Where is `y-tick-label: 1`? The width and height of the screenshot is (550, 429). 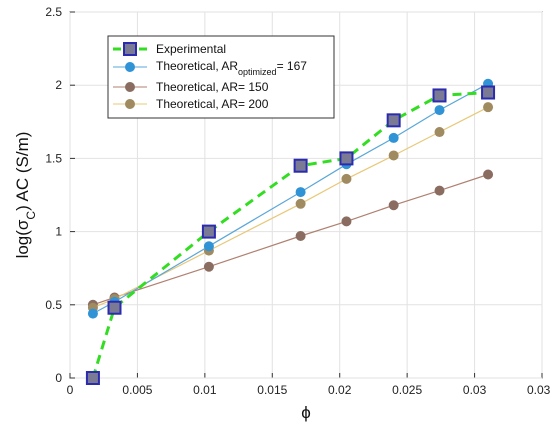 y-tick-label: 1 is located at coordinates (58, 232).